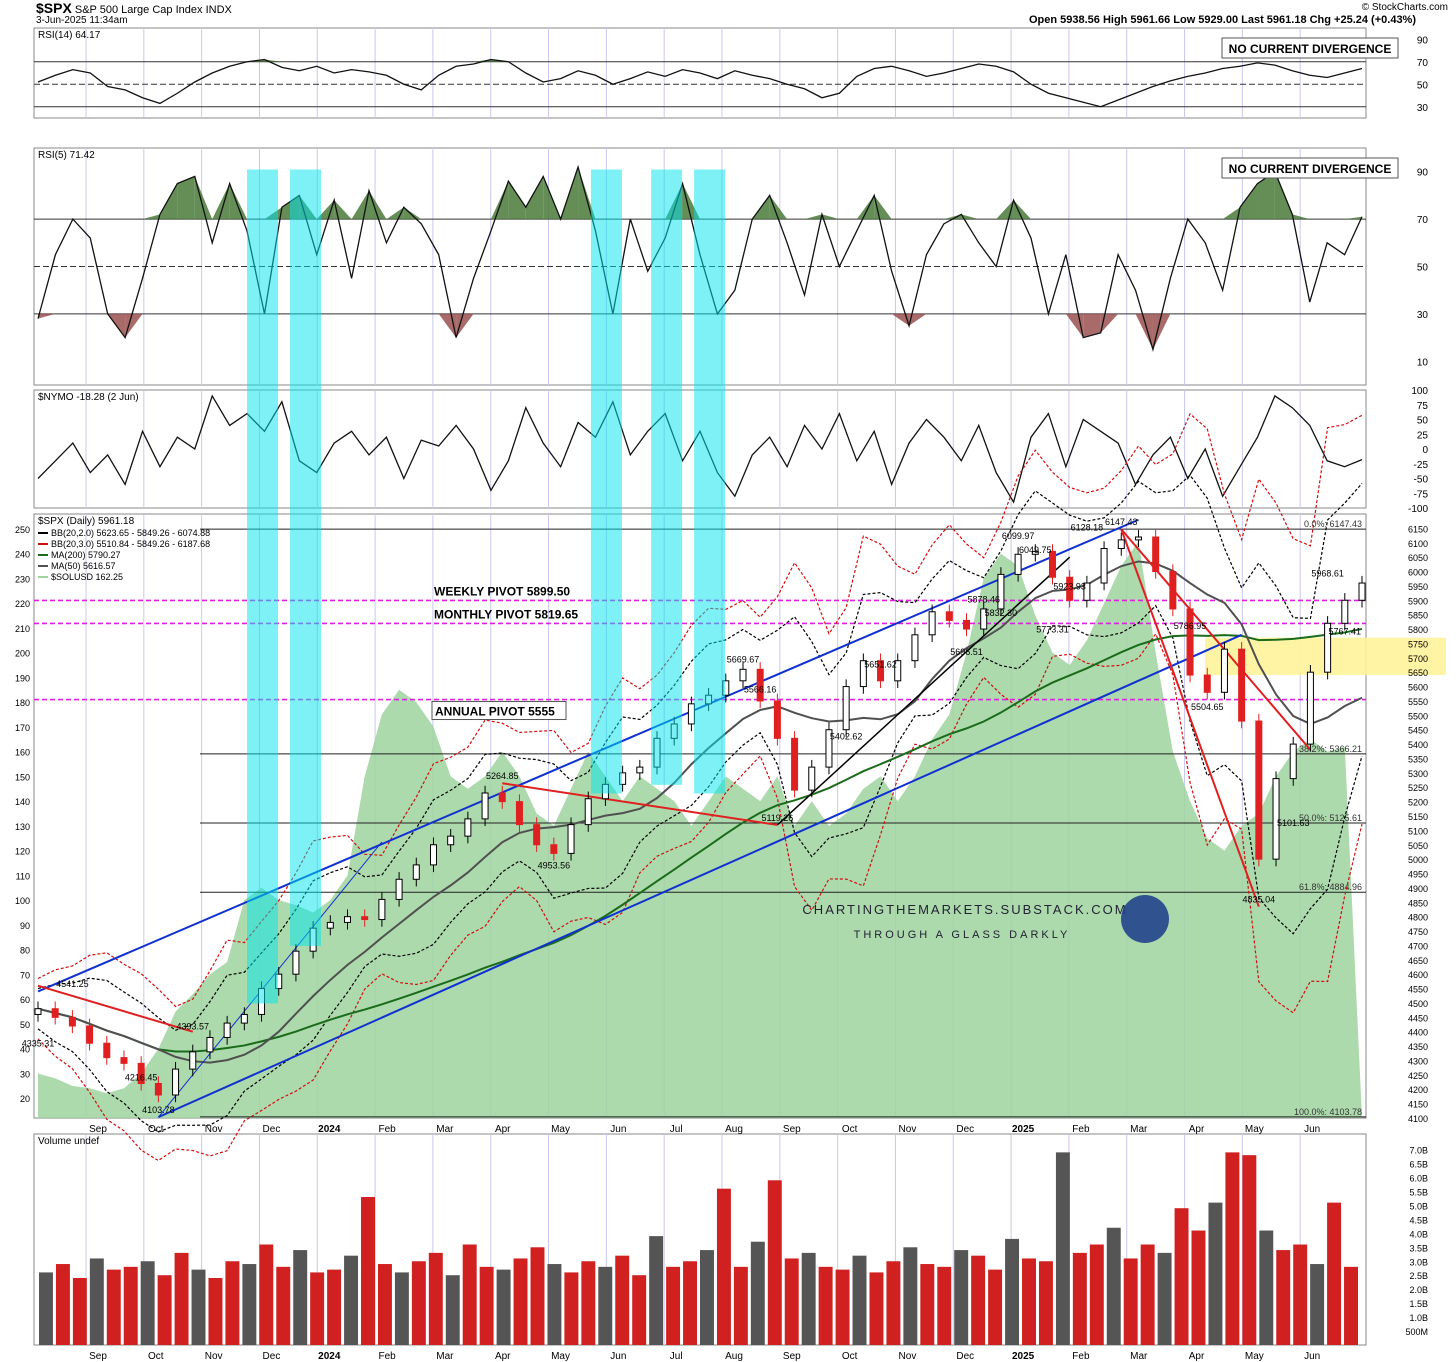 This screenshot has height=1362, width=1456. What do you see at coordinates (87, 577) in the screenshot?
I see `legend-entry: $SOLUSD 162.25` at bounding box center [87, 577].